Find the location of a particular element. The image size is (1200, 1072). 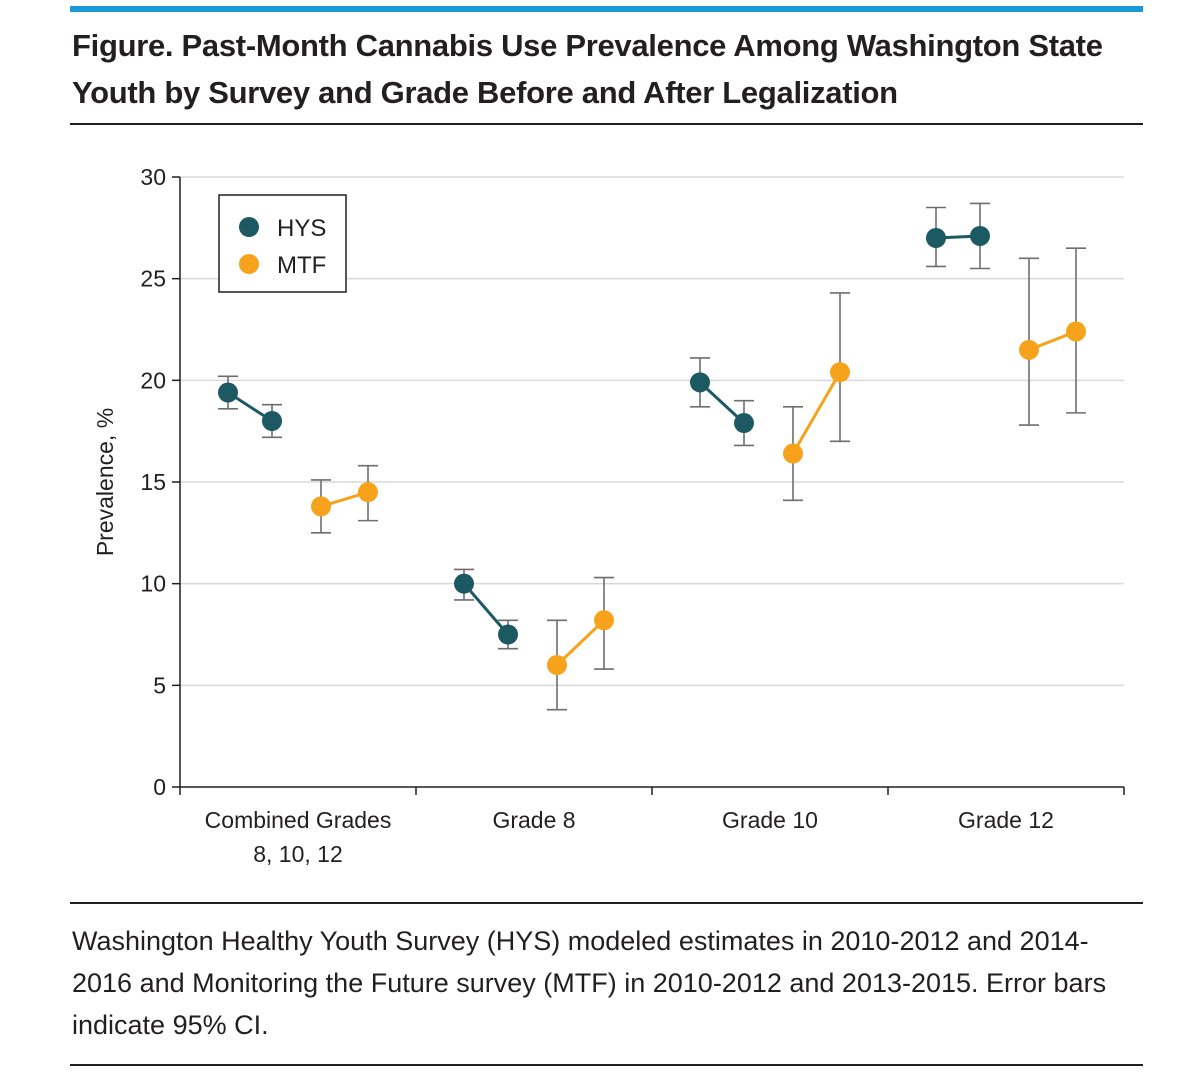

y-tick-label: 5 is located at coordinates (159, 685).